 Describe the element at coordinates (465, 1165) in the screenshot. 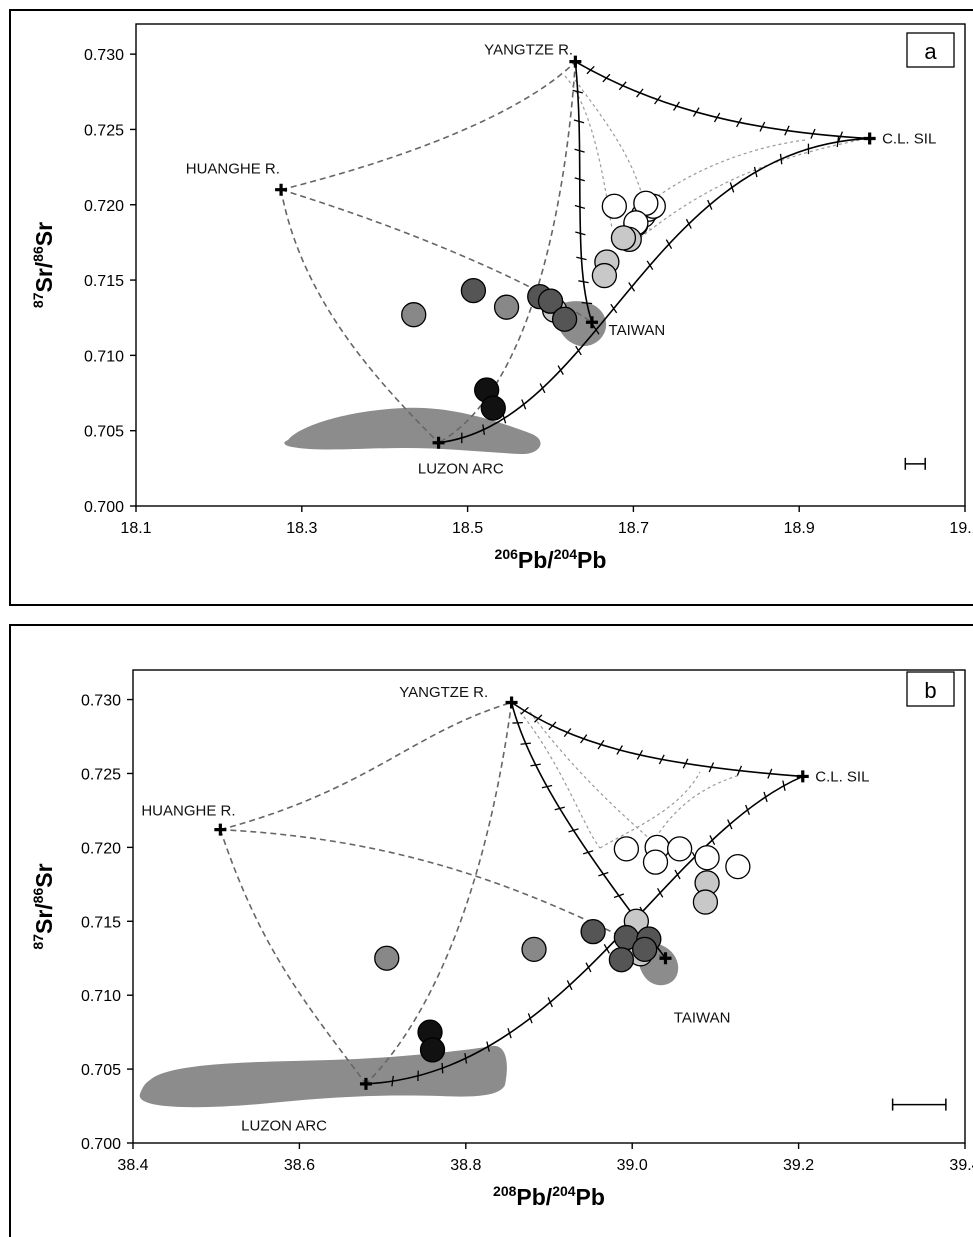

I see `x-tick-label: 38.8` at that location.